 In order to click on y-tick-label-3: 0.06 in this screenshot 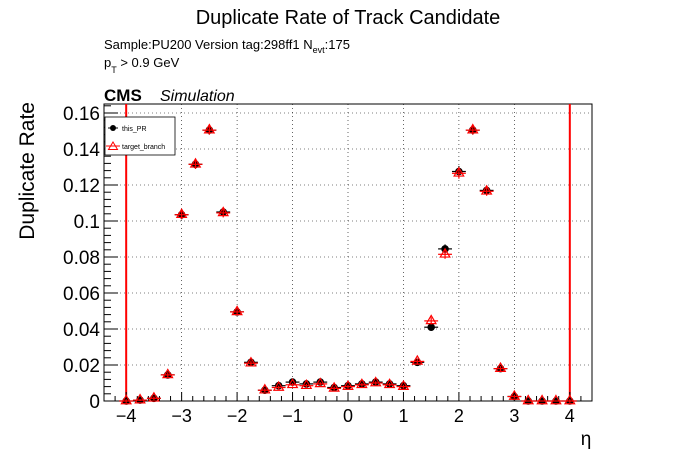, I will do `click(81, 294)`.